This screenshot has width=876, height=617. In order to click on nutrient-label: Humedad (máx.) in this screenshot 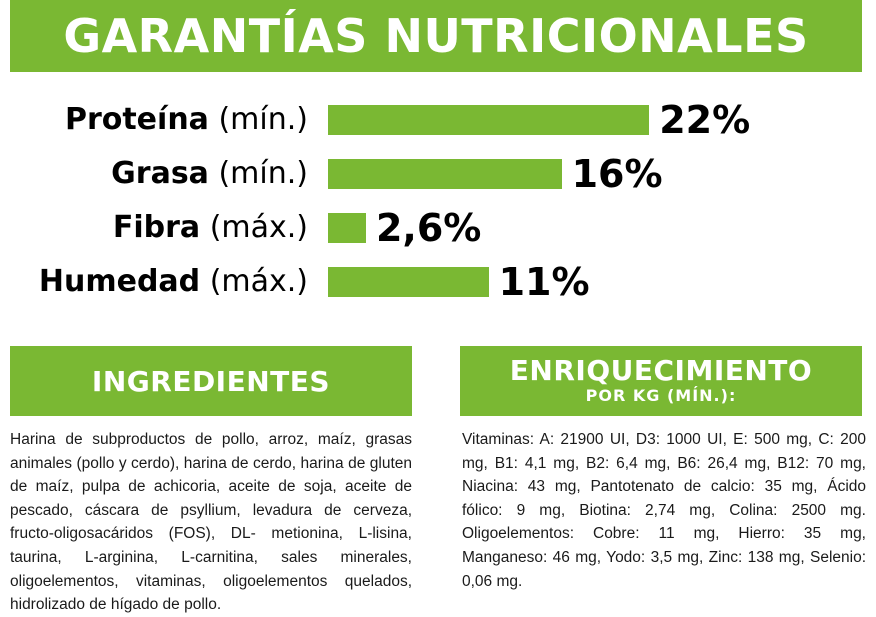, I will do `click(173, 282)`.